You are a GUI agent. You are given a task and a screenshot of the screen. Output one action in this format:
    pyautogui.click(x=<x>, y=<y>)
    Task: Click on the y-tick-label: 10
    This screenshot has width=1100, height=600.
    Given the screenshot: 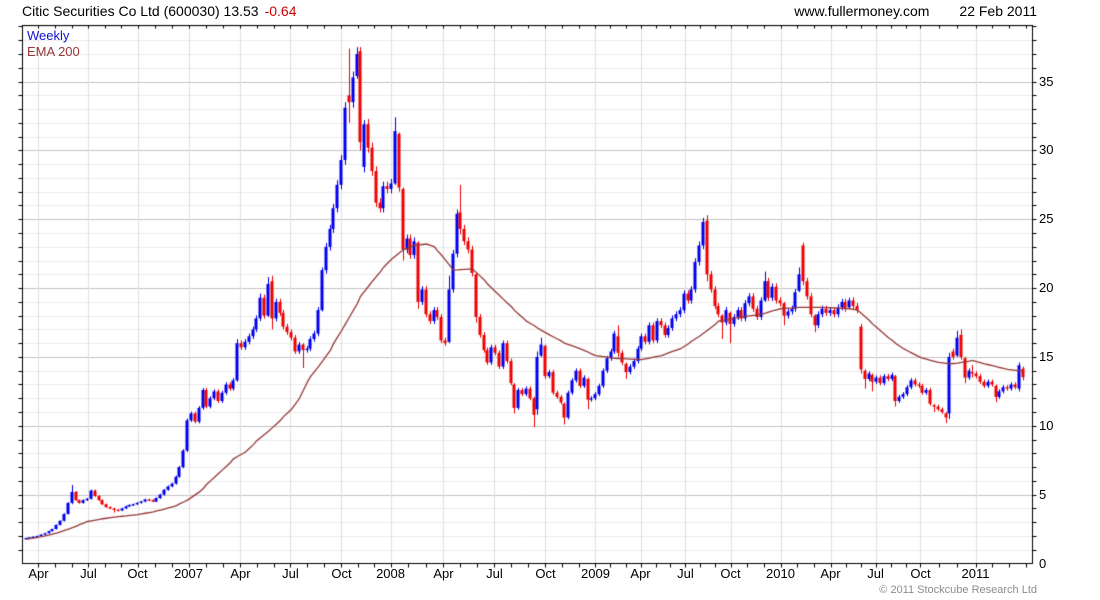 What is the action you would take?
    pyautogui.click(x=1046, y=425)
    